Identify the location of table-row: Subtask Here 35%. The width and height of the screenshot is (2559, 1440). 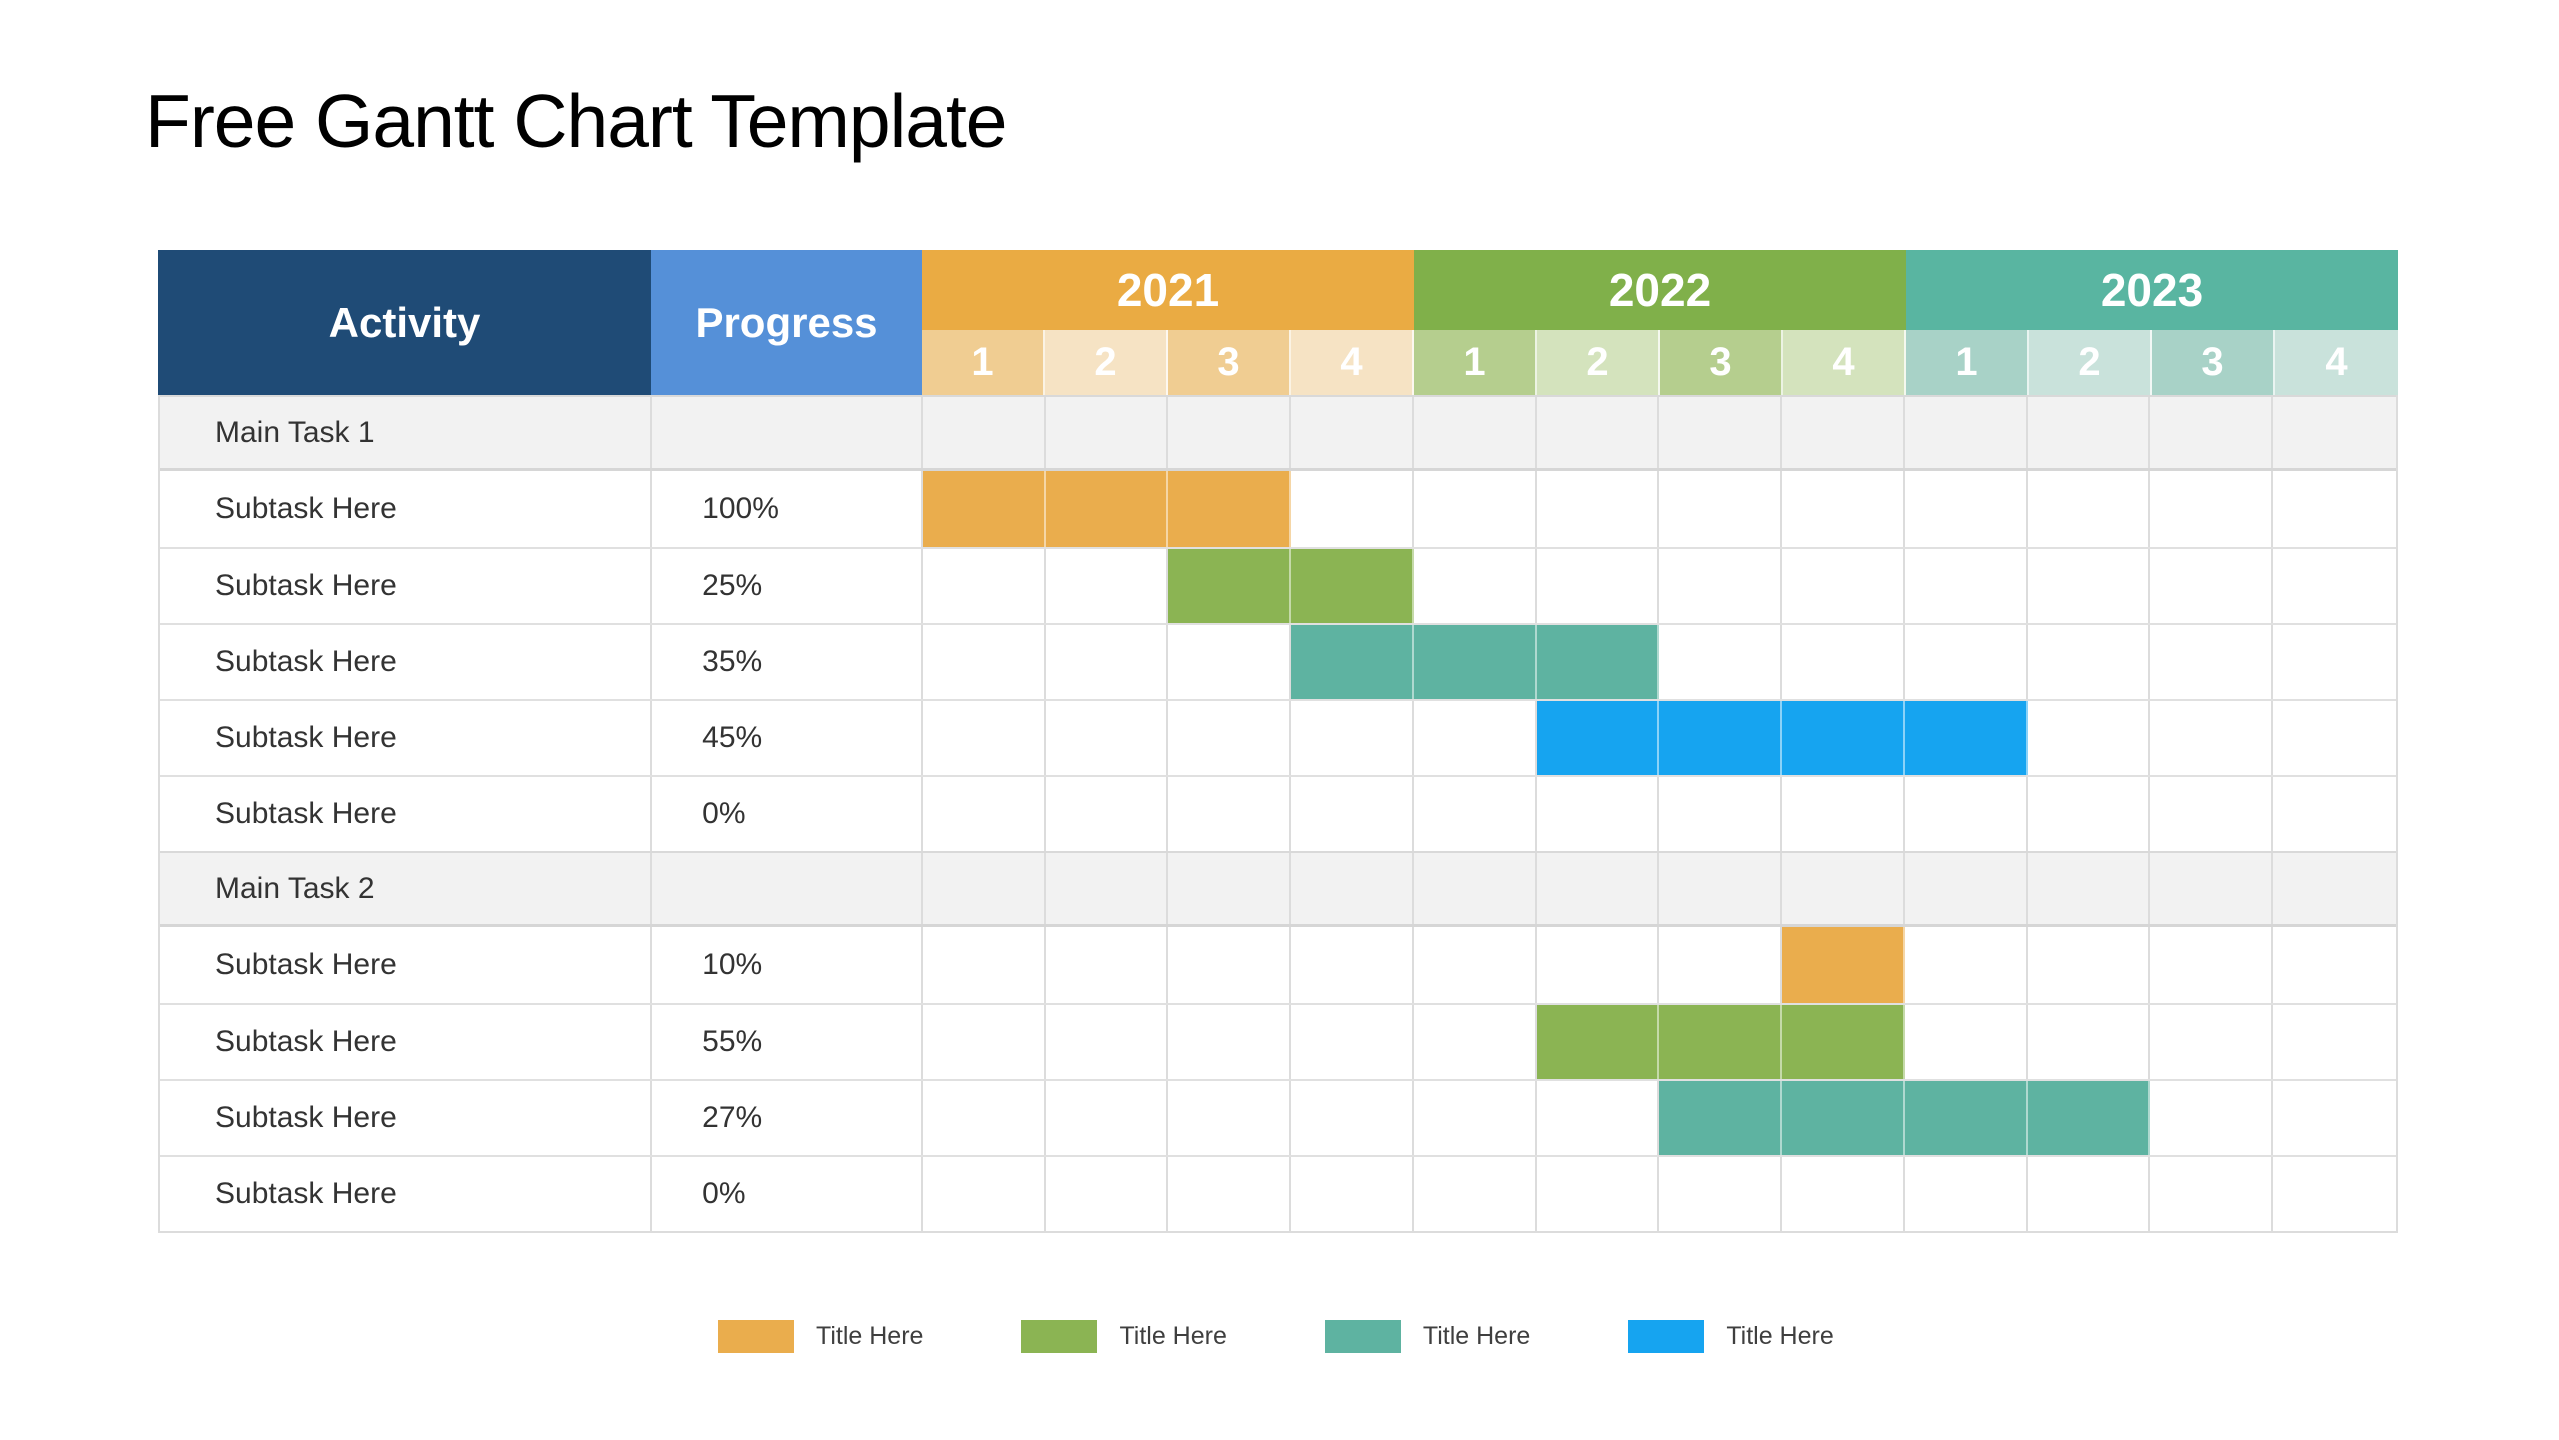
(1278, 661).